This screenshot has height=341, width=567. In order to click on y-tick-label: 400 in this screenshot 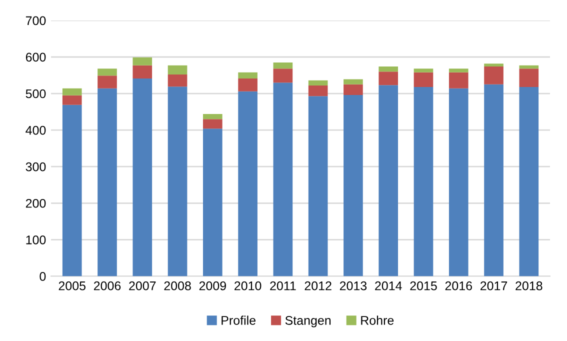, I will do `click(36, 130)`.